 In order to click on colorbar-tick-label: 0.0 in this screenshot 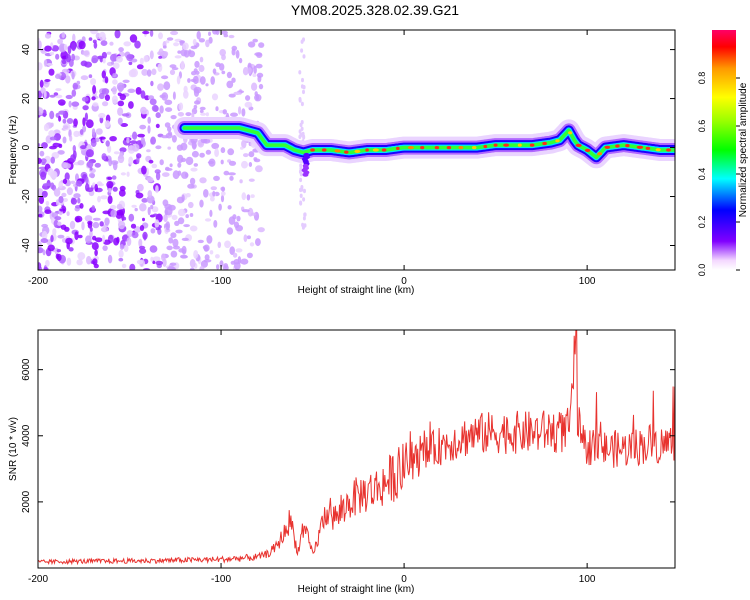, I will do `click(702, 270)`.